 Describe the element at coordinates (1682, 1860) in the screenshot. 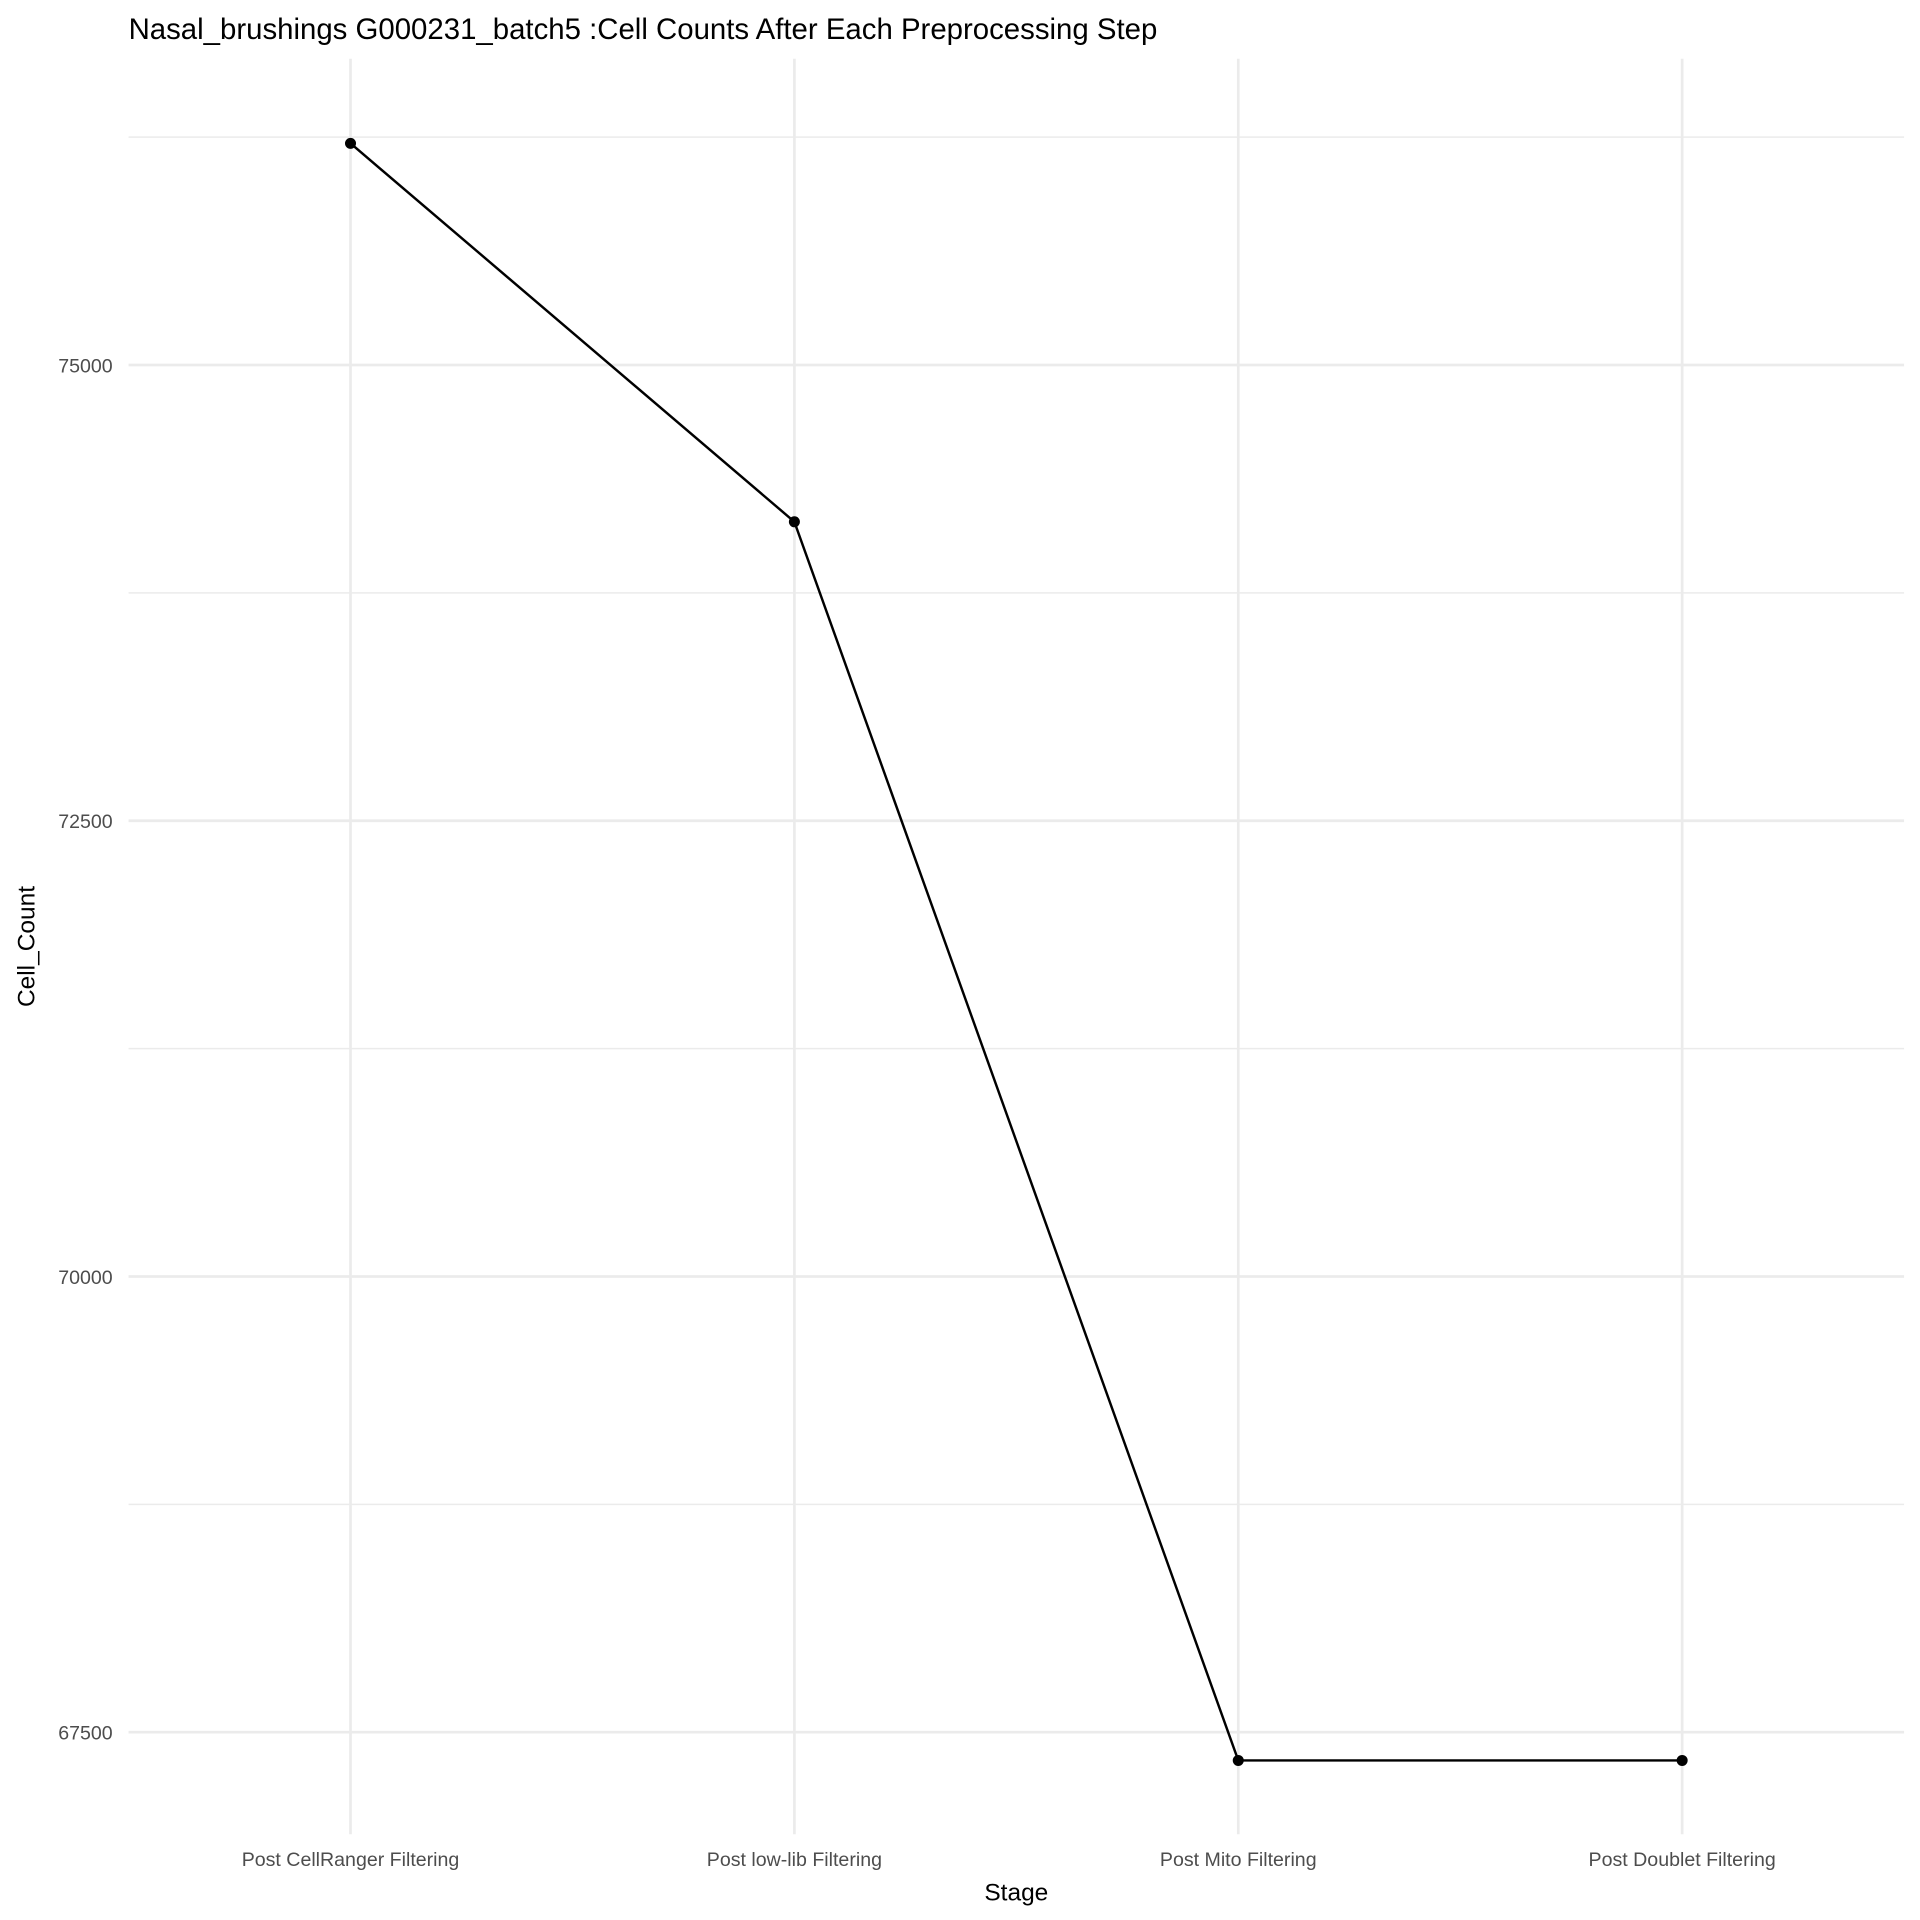

I see `x-tick-label: Post Doublet Filtering` at that location.